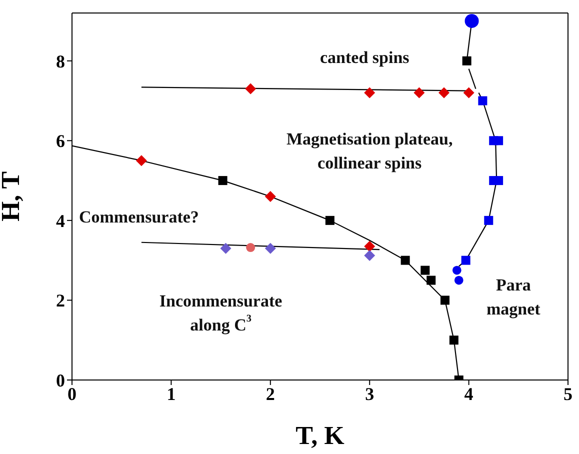  What do you see at coordinates (60, 300) in the screenshot?
I see `y-tick-label: 2` at bounding box center [60, 300].